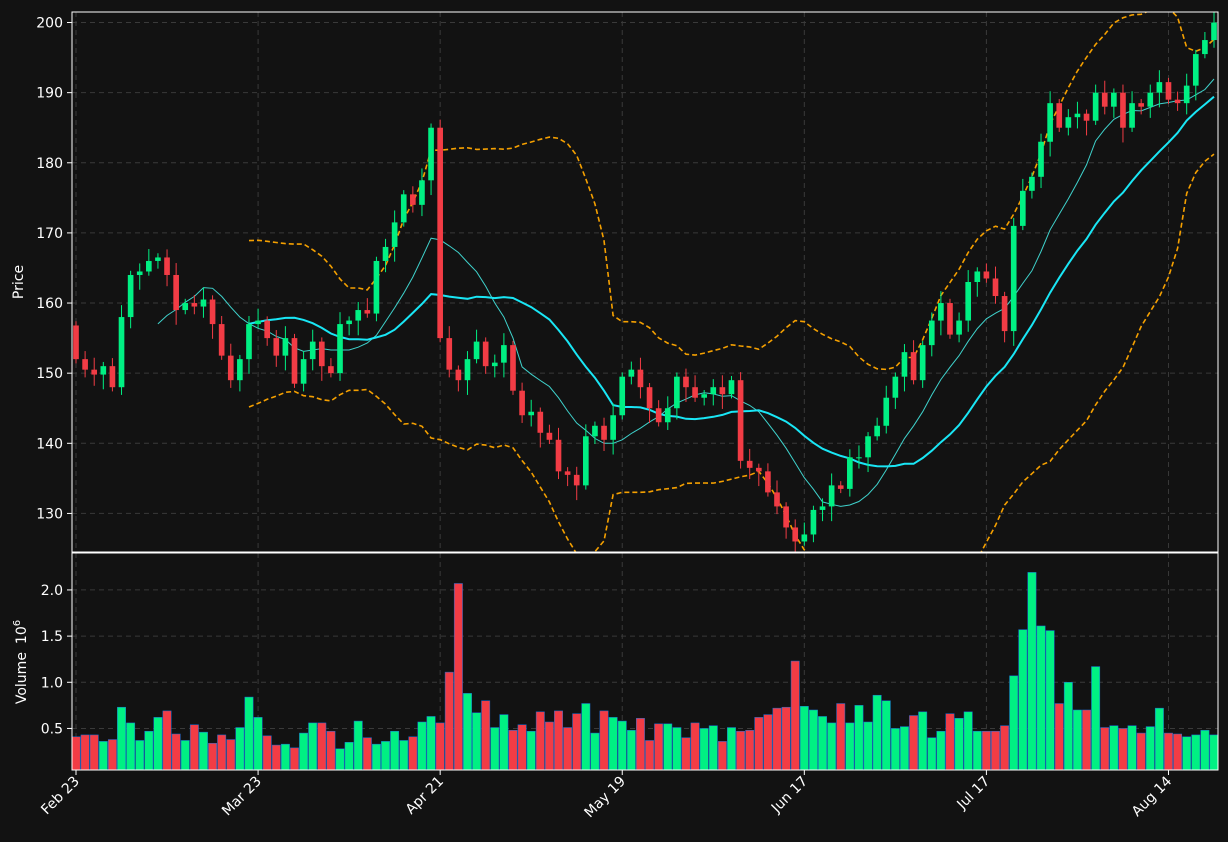  What do you see at coordinates (49, 374) in the screenshot?
I see `price-tick-label: 150` at bounding box center [49, 374].